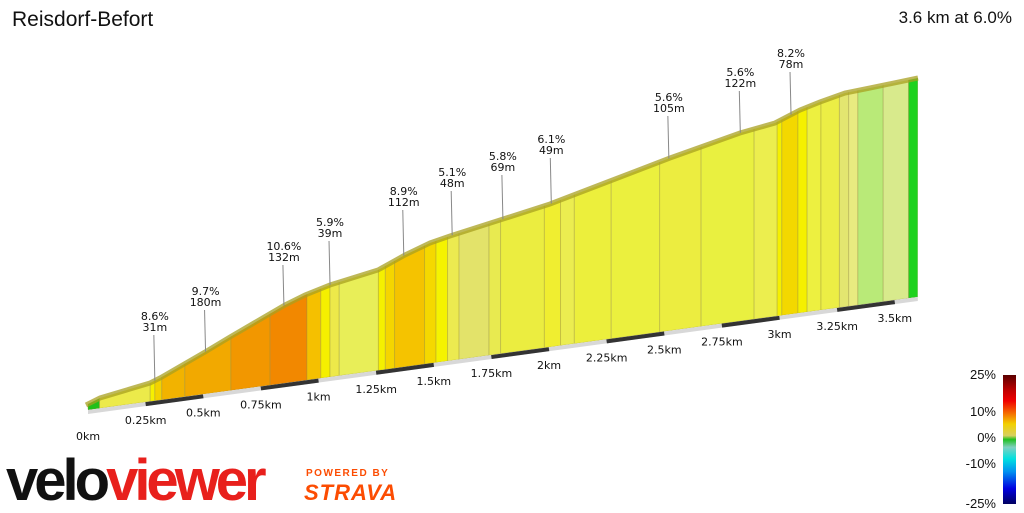 Image resolution: width=1024 pixels, height=513 pixels. What do you see at coordinates (348, 473) in the screenshot?
I see `powered-by-label: POWERED BY` at bounding box center [348, 473].